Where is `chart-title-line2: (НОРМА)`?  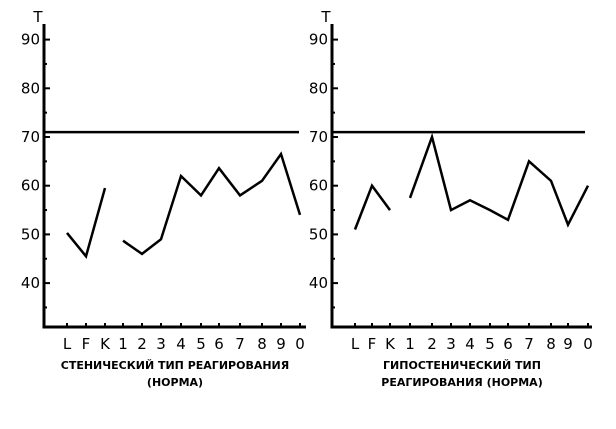
chart-title-line2: (НОРМА) is located at coordinates (175, 382).